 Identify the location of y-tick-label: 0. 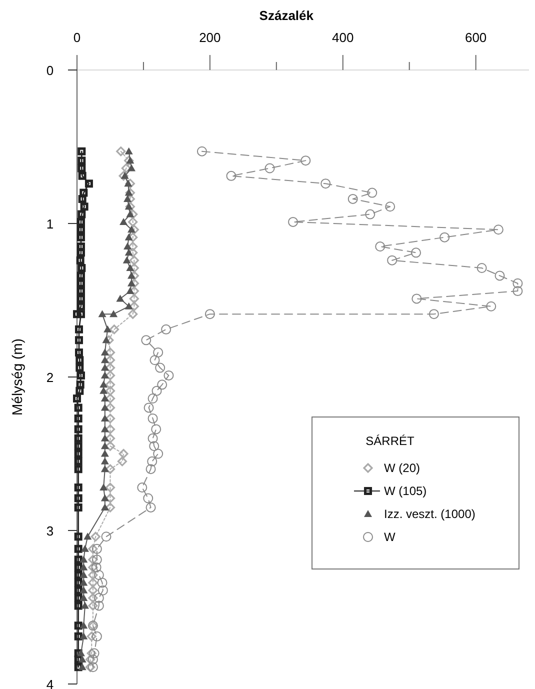
(50, 70).